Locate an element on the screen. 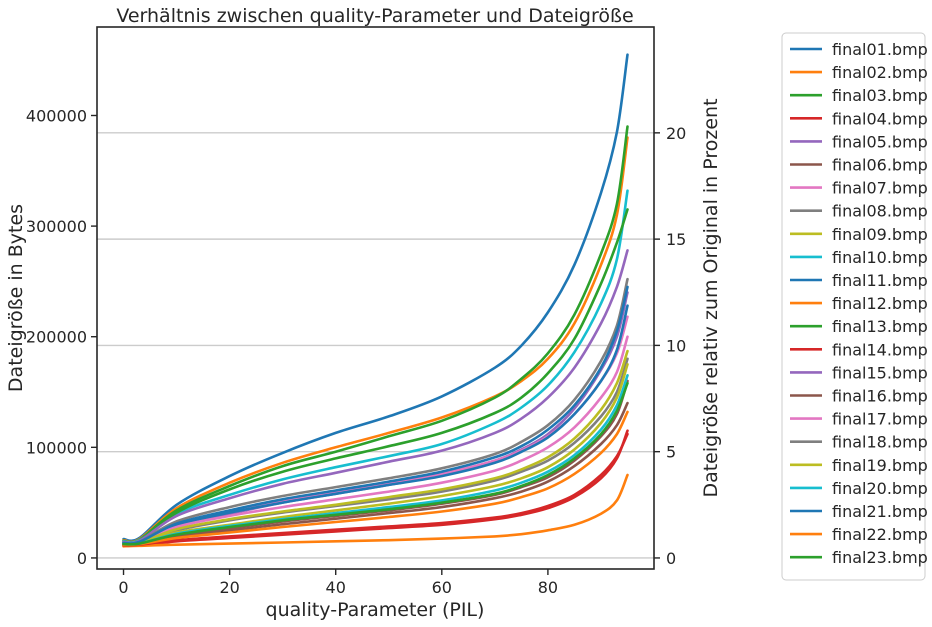  y2-tick-label-2: 10 is located at coordinates (676, 345).